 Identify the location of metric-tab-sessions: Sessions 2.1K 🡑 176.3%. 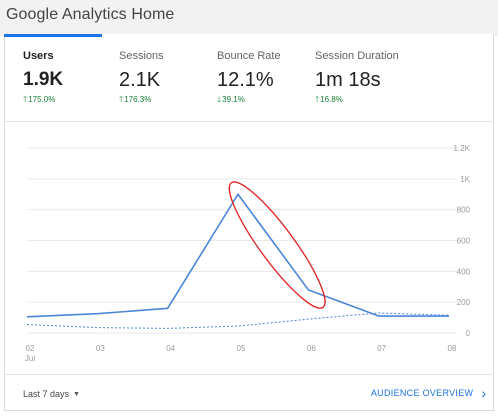
(141, 77).